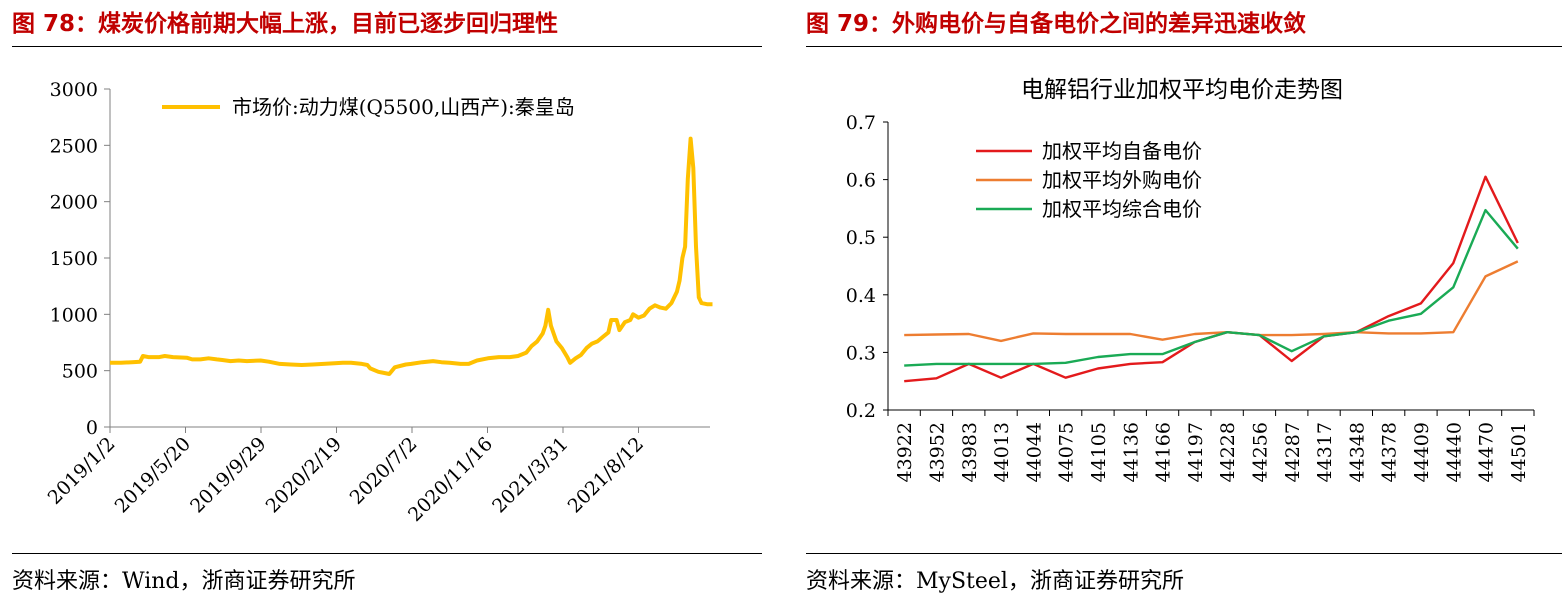  Describe the element at coordinates (1293, 452) in the screenshot. I see `x-tick-label: 44287` at that location.